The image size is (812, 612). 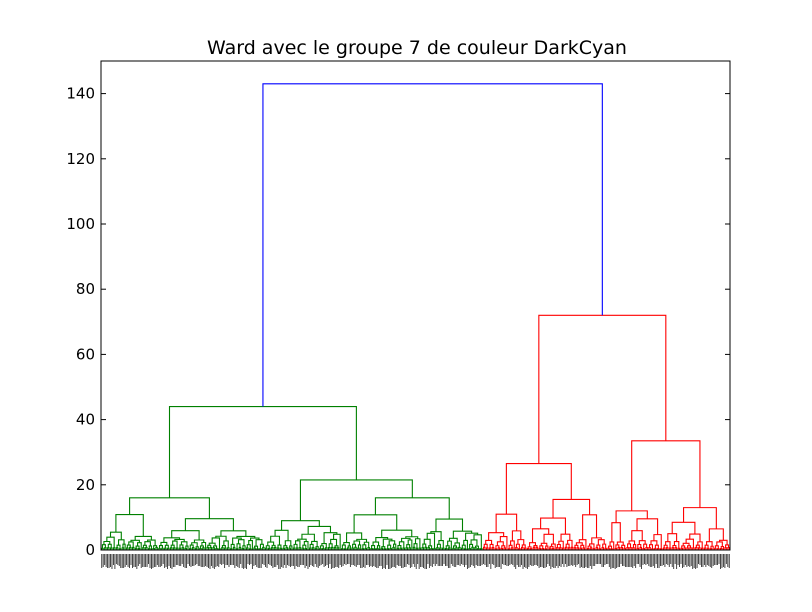 What do you see at coordinates (85, 485) in the screenshot?
I see `y-tick-label: 20` at bounding box center [85, 485].